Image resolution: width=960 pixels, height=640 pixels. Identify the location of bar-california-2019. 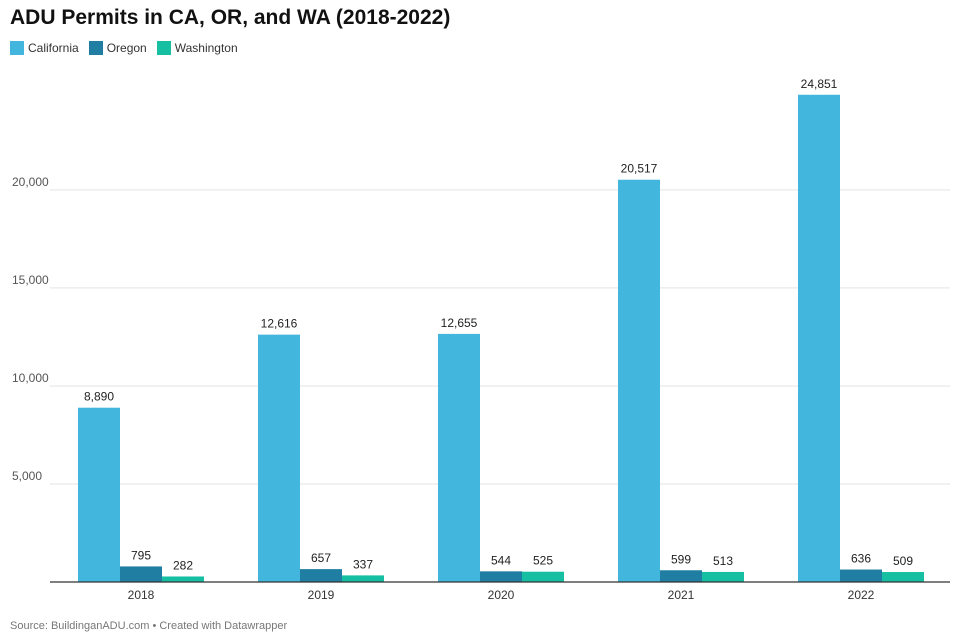
(279, 458).